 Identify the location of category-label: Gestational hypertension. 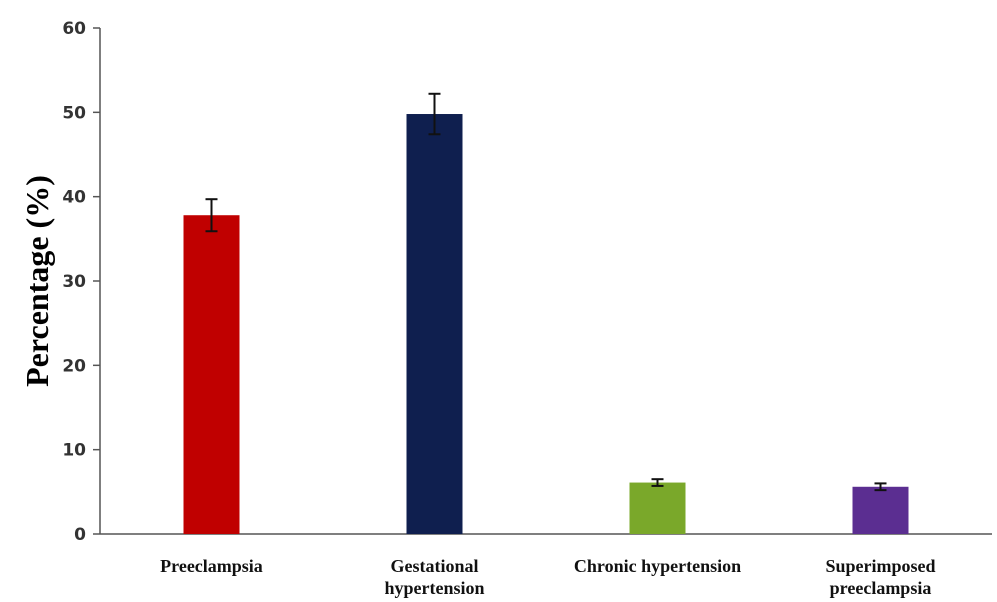
(434, 577).